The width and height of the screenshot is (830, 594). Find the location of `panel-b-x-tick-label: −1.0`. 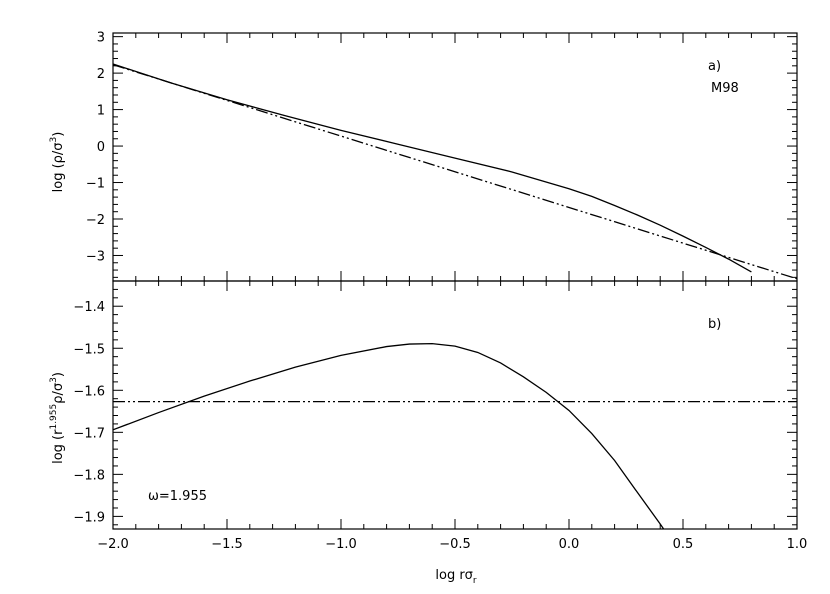

panel-b-x-tick-label: −1.0 is located at coordinates (341, 544).